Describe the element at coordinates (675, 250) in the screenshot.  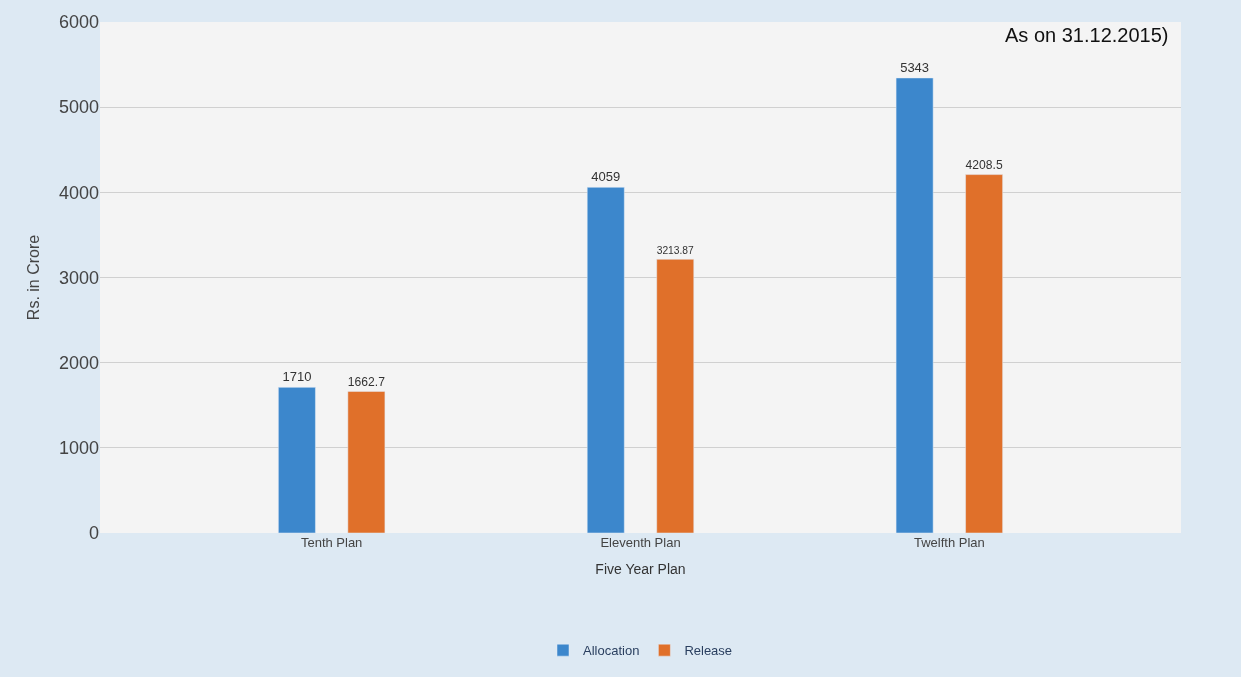
I see `data-label: 3213.87` at that location.